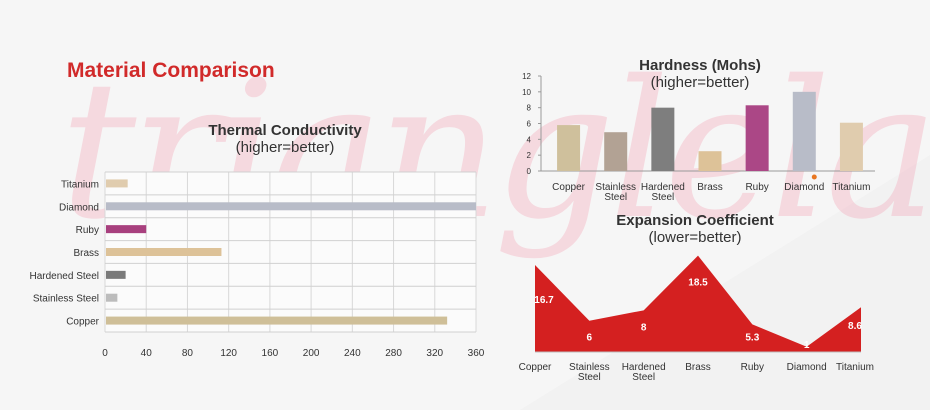 The height and width of the screenshot is (410, 930). Describe the element at coordinates (529, 171) in the screenshot. I see `hardness-y-tick-0: 0` at that location.